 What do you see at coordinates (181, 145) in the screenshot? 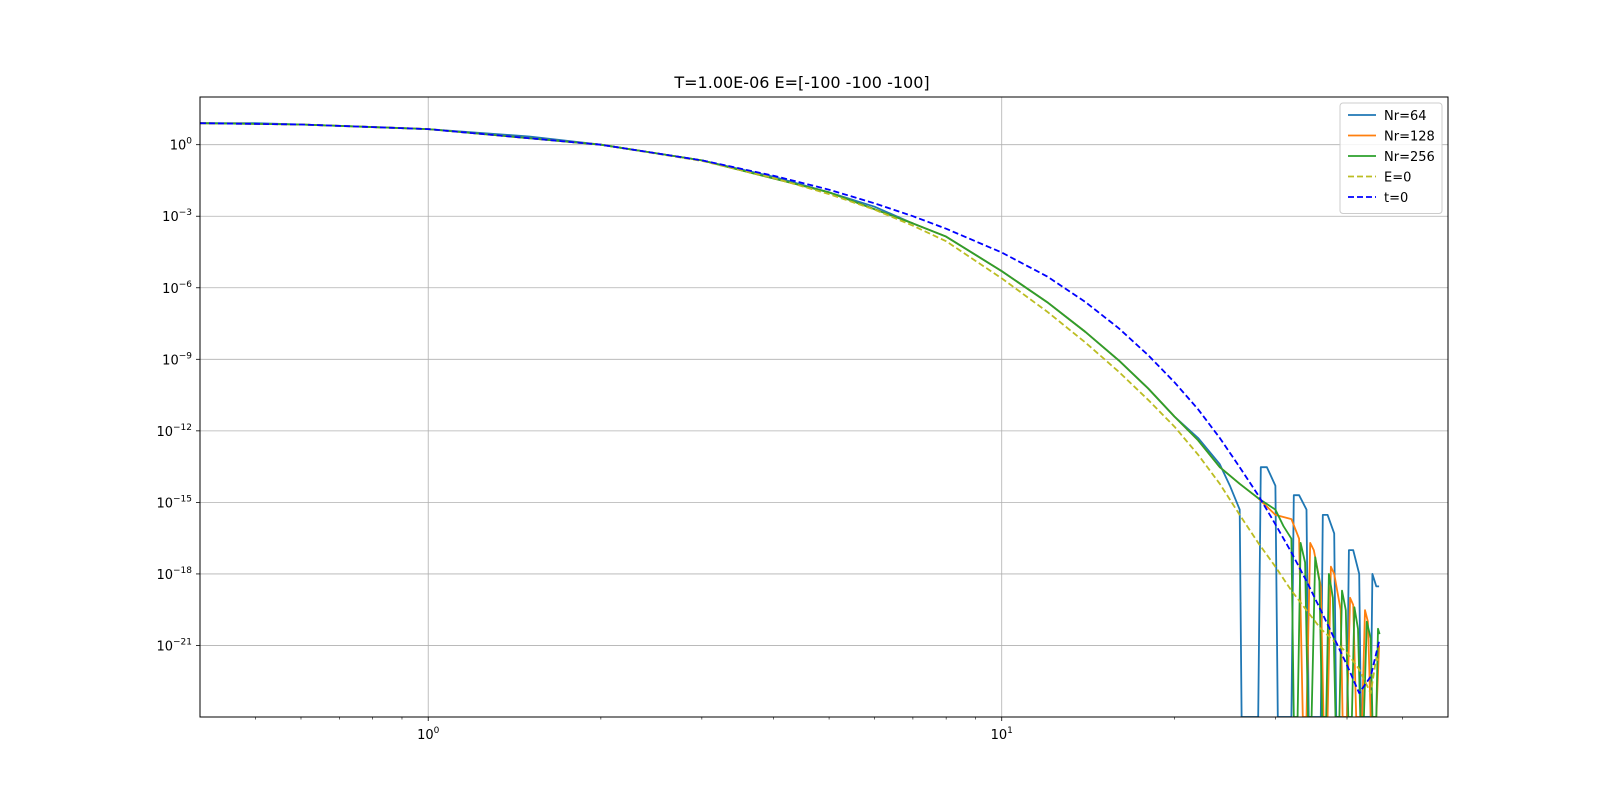
I see `y-tick-label: 10⁰` at bounding box center [181, 145].